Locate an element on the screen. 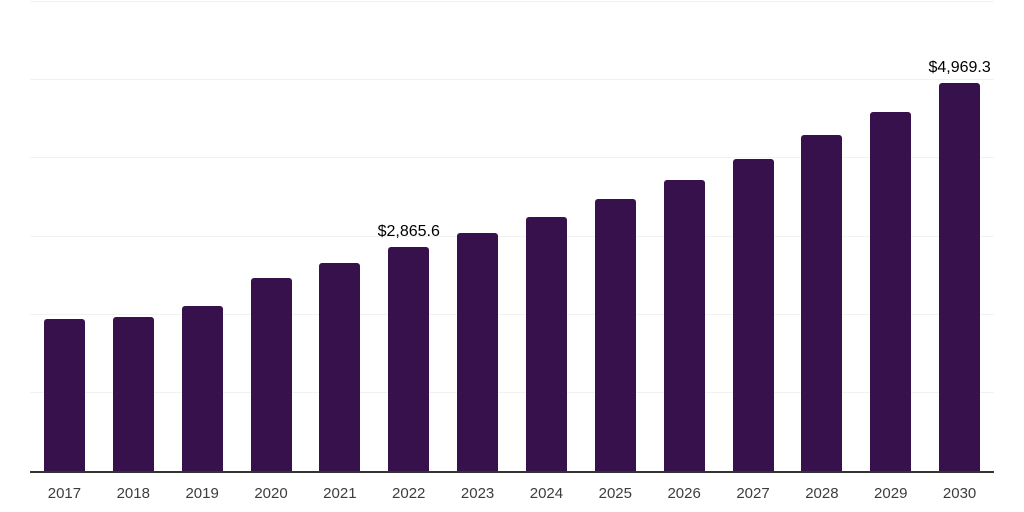  bar-slot-2025 is located at coordinates (615, 236).